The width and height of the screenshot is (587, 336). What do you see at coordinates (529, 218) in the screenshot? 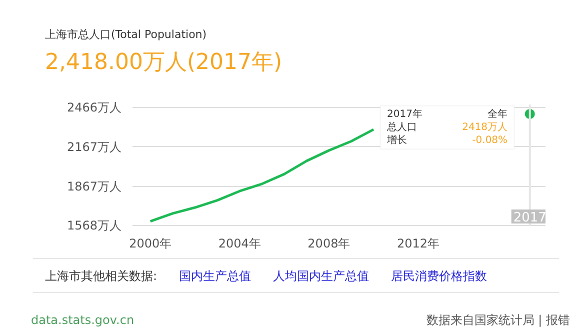
I see `ref-line-label: 2017` at bounding box center [529, 218].